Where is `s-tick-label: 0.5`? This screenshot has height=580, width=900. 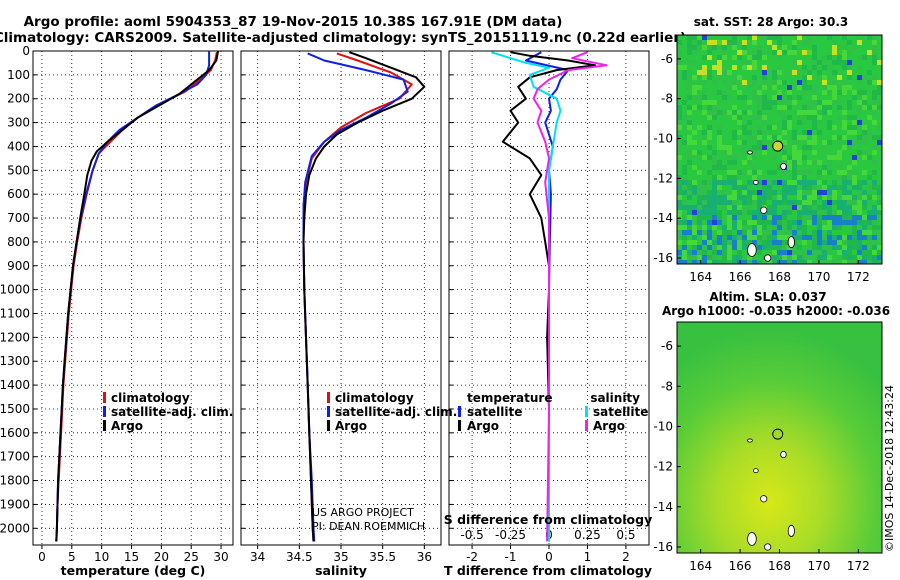
s-tick-label: 0.5 is located at coordinates (625, 535).